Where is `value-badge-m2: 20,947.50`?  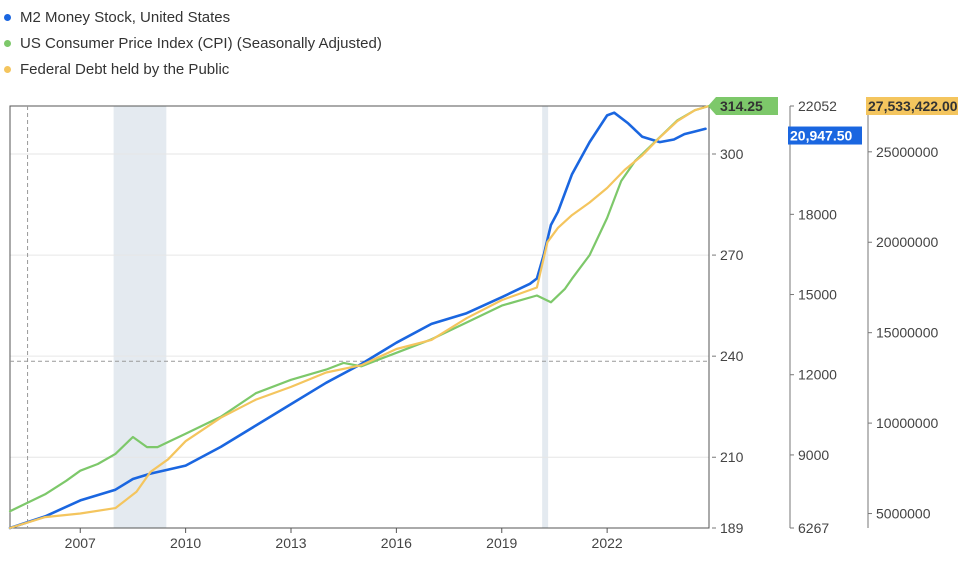 value-badge-m2: 20,947.50 is located at coordinates (825, 135).